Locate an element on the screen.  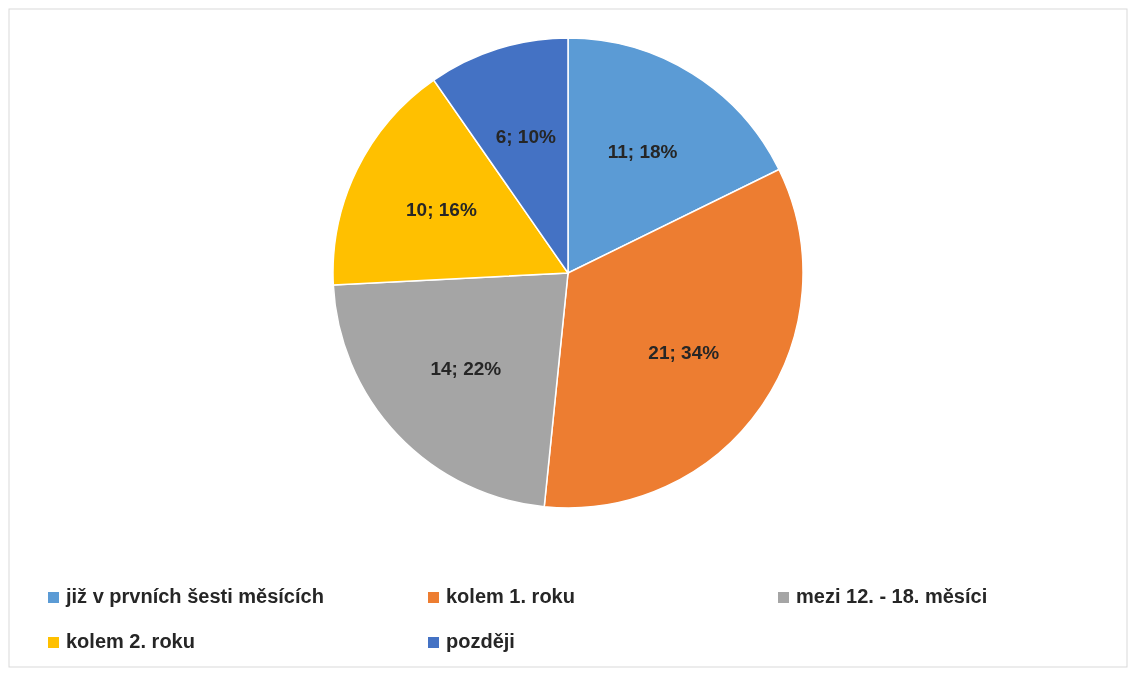
data-label: 11; 18% is located at coordinates (642, 152).